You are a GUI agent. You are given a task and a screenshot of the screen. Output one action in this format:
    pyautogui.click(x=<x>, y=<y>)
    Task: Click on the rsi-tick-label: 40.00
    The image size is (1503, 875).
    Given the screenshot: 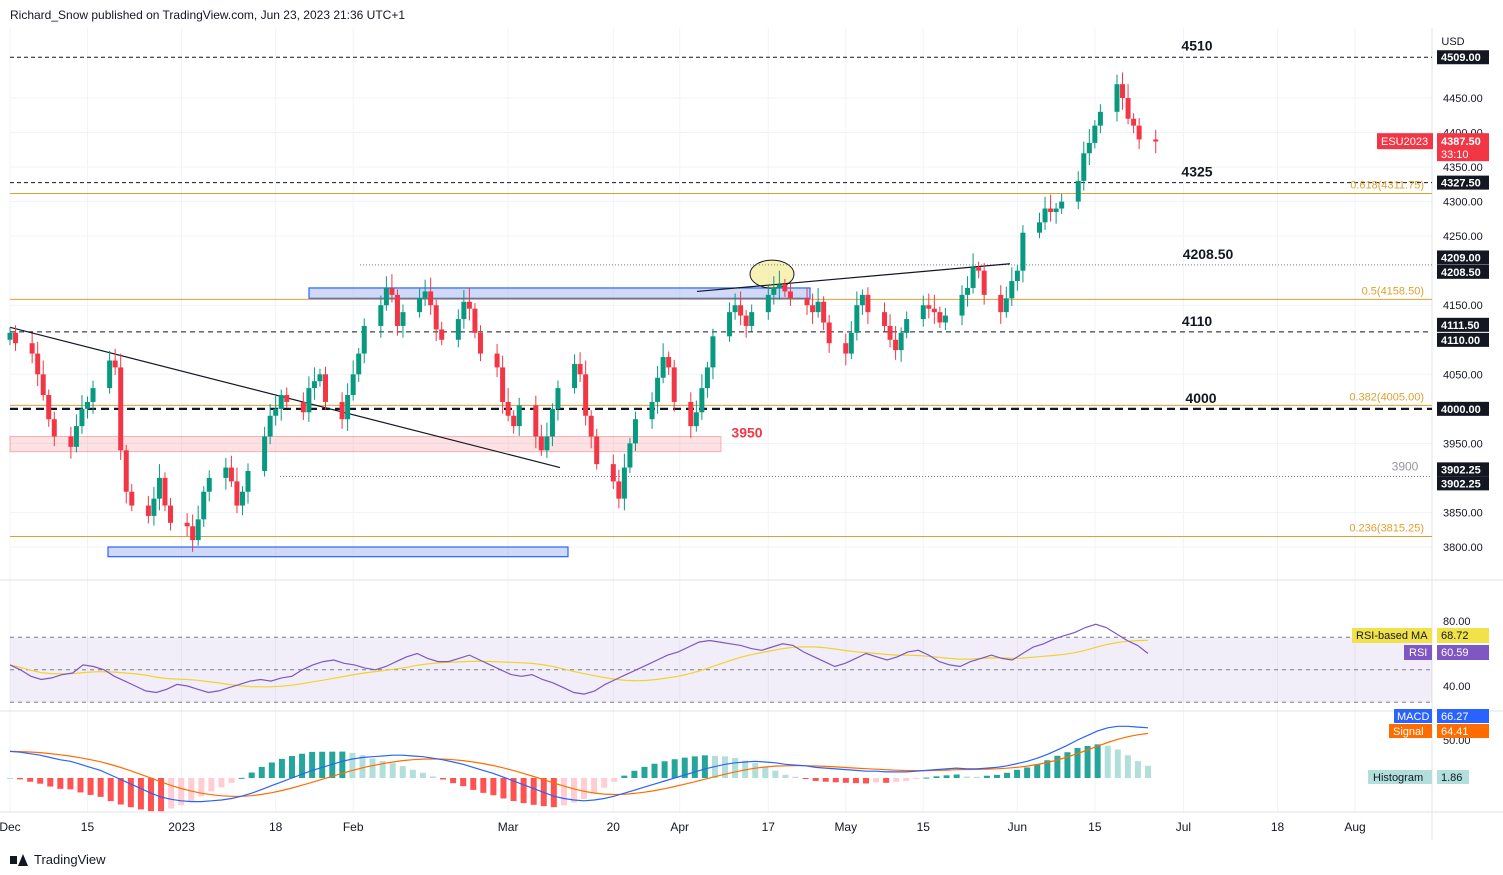 What is the action you would take?
    pyautogui.click(x=1457, y=687)
    